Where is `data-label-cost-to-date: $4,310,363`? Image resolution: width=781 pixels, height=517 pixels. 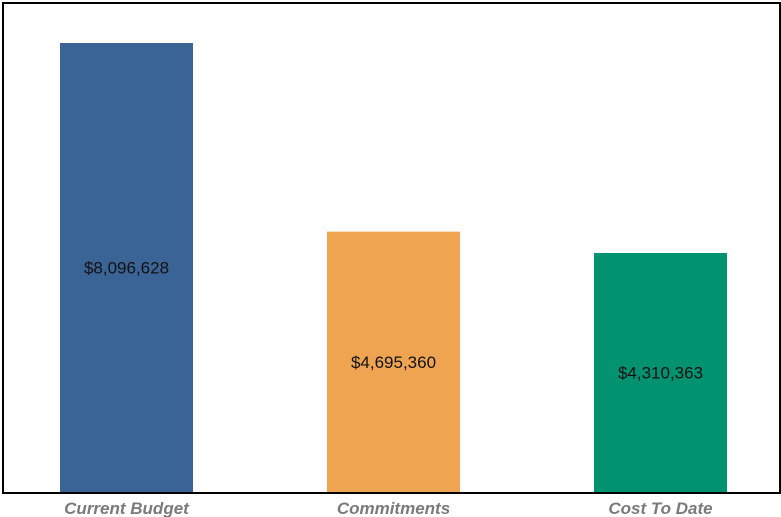 data-label-cost-to-date: $4,310,363 is located at coordinates (660, 372).